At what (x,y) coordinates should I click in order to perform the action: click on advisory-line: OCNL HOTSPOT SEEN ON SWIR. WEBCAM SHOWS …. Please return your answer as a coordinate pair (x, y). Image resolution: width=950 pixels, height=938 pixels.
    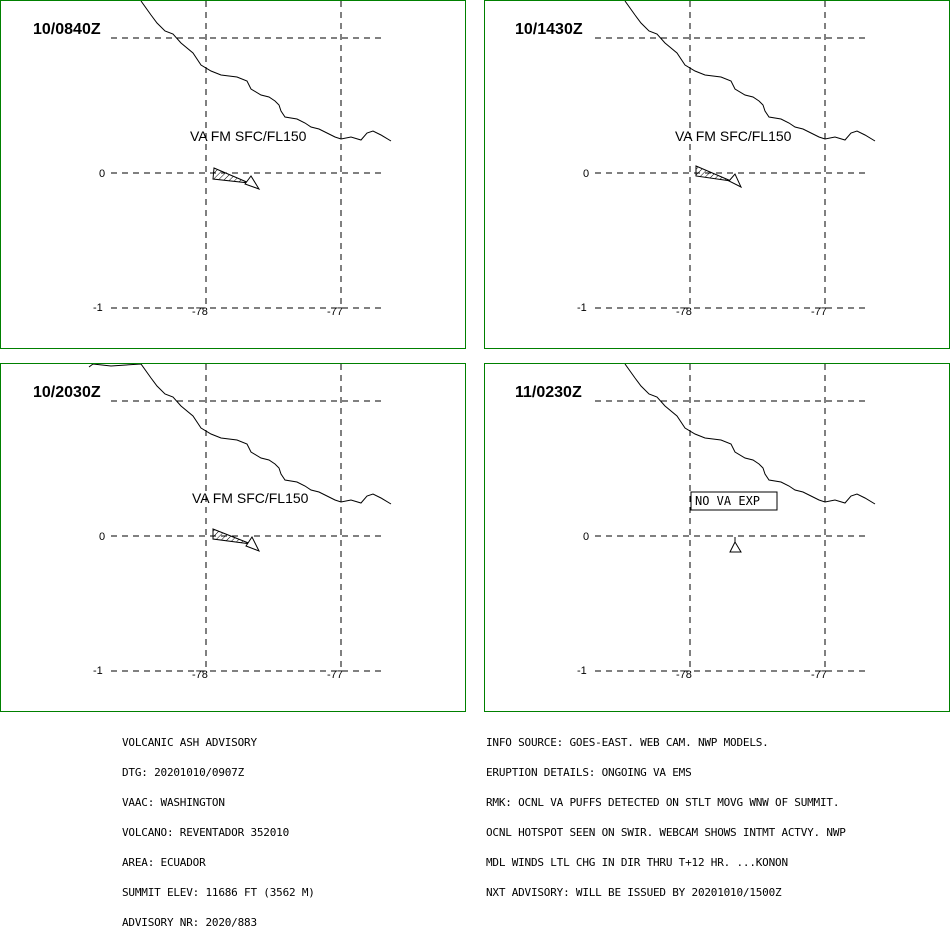
    Looking at the image, I should click on (666, 832).